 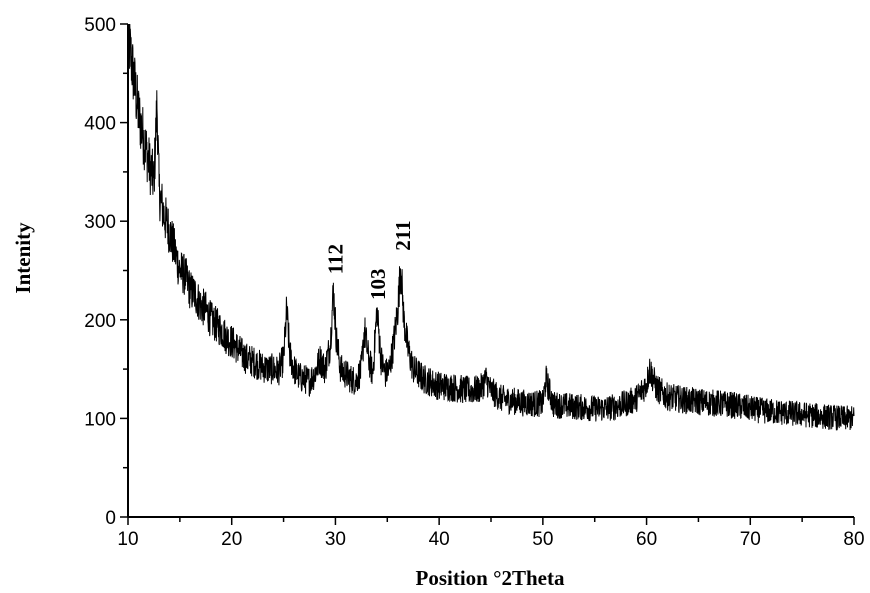 I want to click on y-ticks: 0 100 200 300 400 500, so click(x=106, y=272).